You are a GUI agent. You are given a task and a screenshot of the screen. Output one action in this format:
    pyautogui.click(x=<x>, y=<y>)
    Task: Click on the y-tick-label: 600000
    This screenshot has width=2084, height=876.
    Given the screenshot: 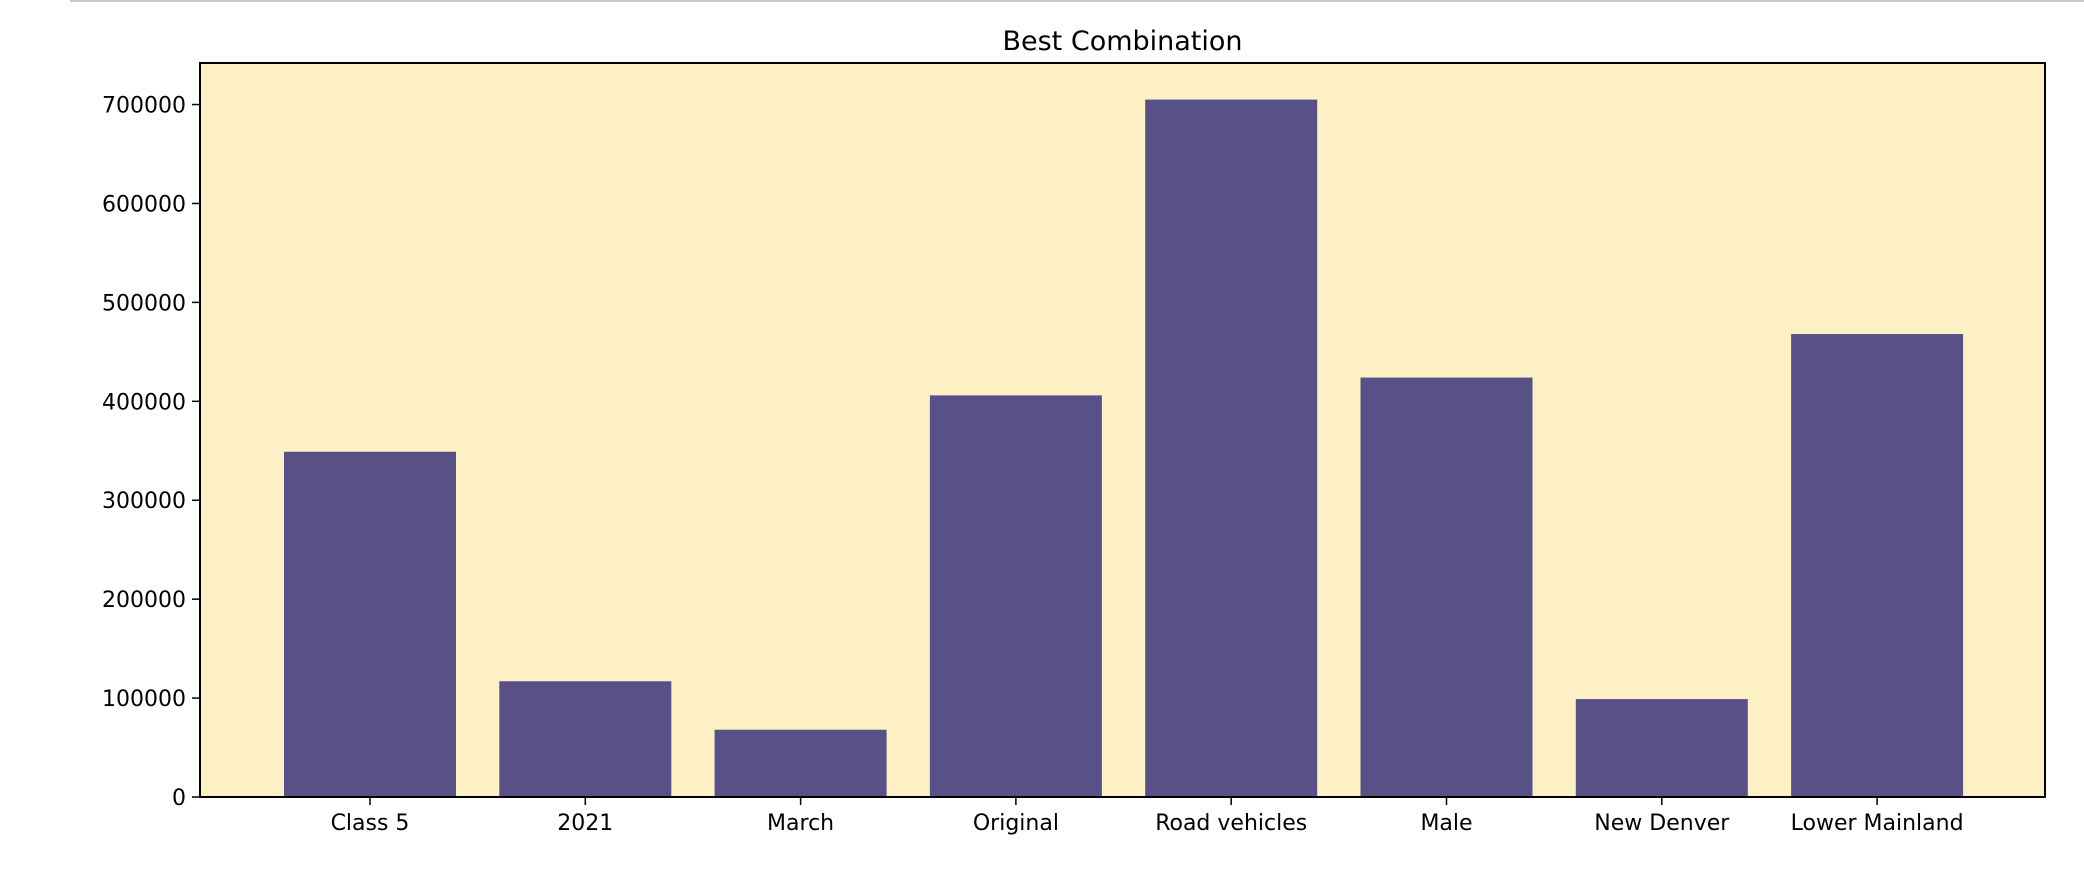 What is the action you would take?
    pyautogui.click(x=144, y=204)
    